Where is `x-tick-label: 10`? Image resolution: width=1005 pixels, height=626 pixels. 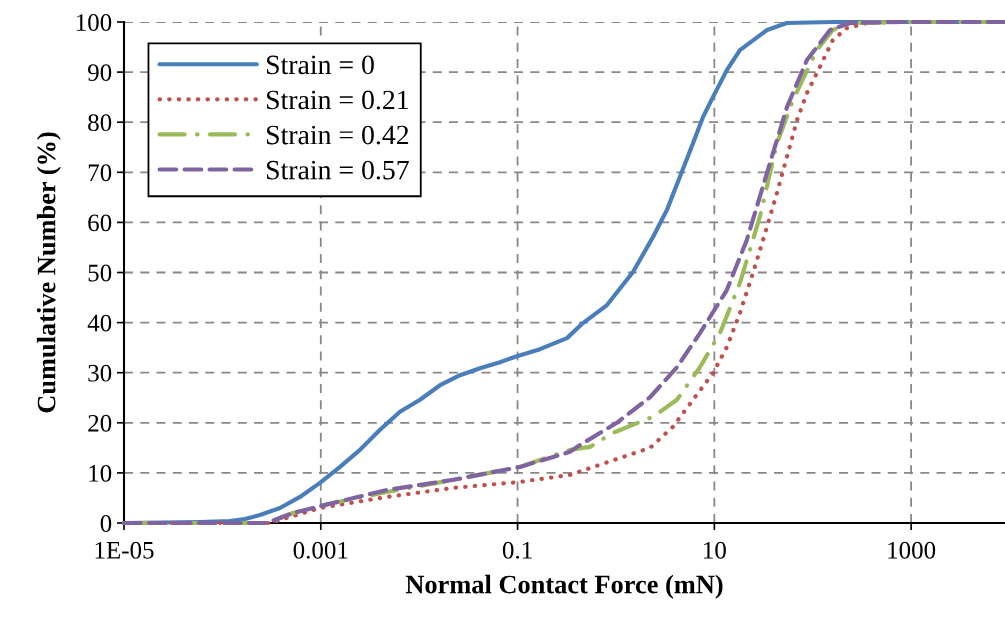 x-tick-label: 10 is located at coordinates (715, 550).